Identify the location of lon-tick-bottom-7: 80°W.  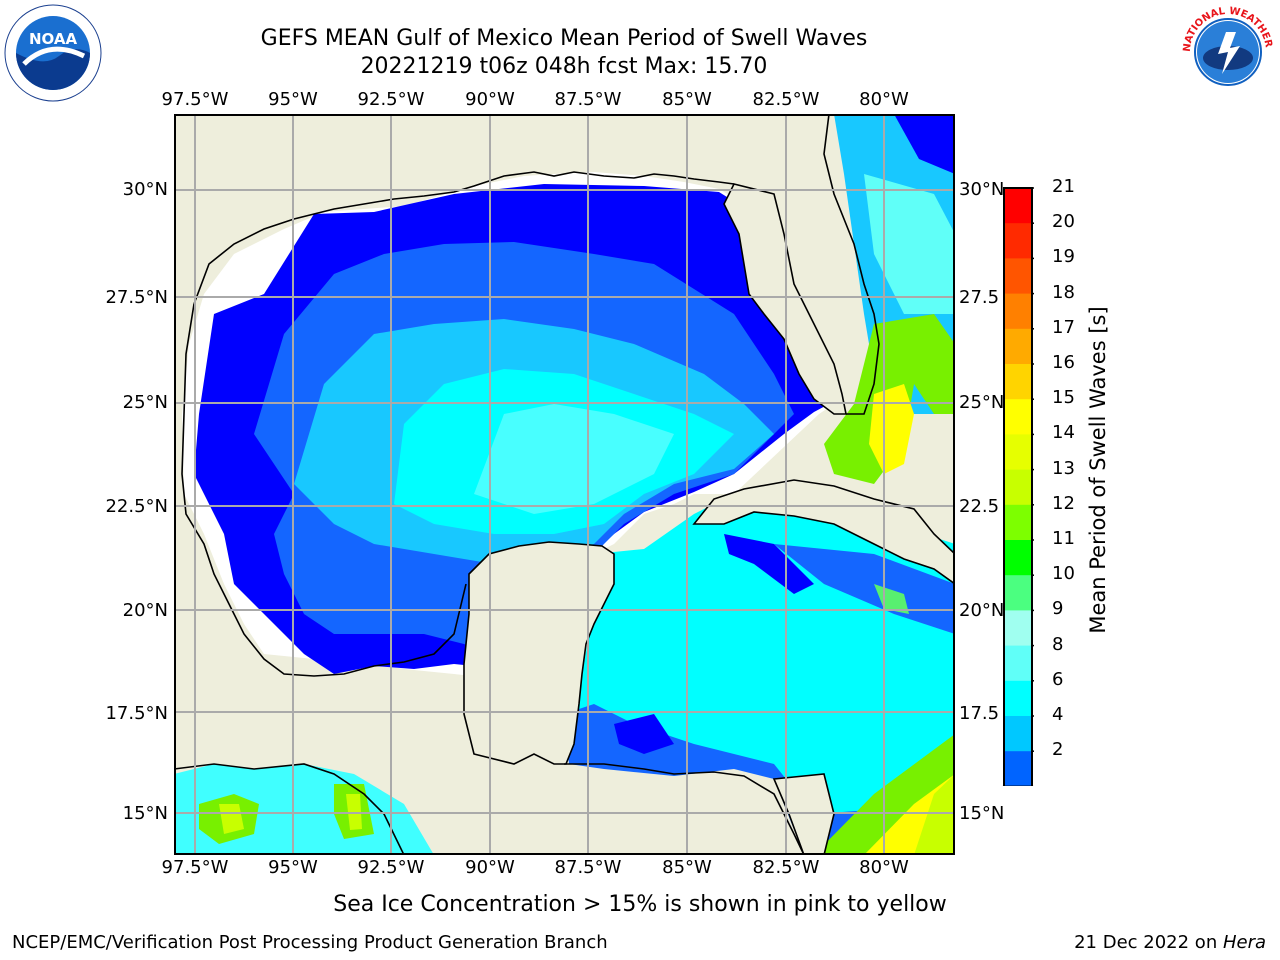
(884, 867).